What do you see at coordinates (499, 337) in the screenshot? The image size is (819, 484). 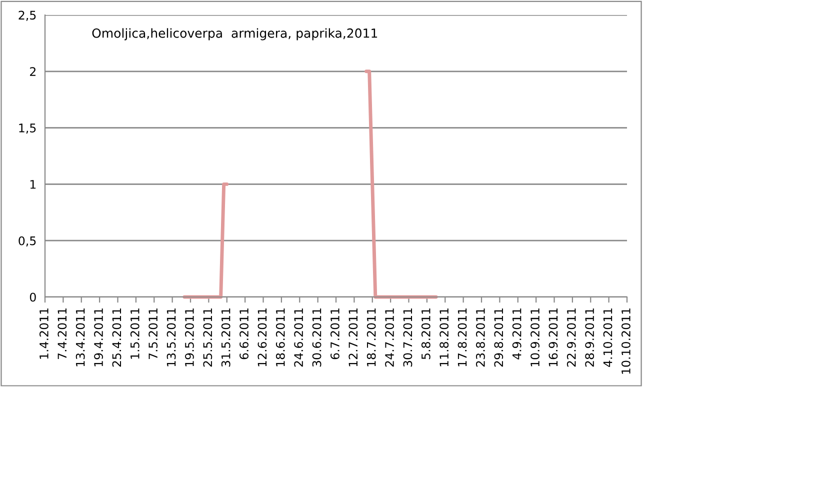 I see `x-tick-label: 29.8.2011` at bounding box center [499, 337].